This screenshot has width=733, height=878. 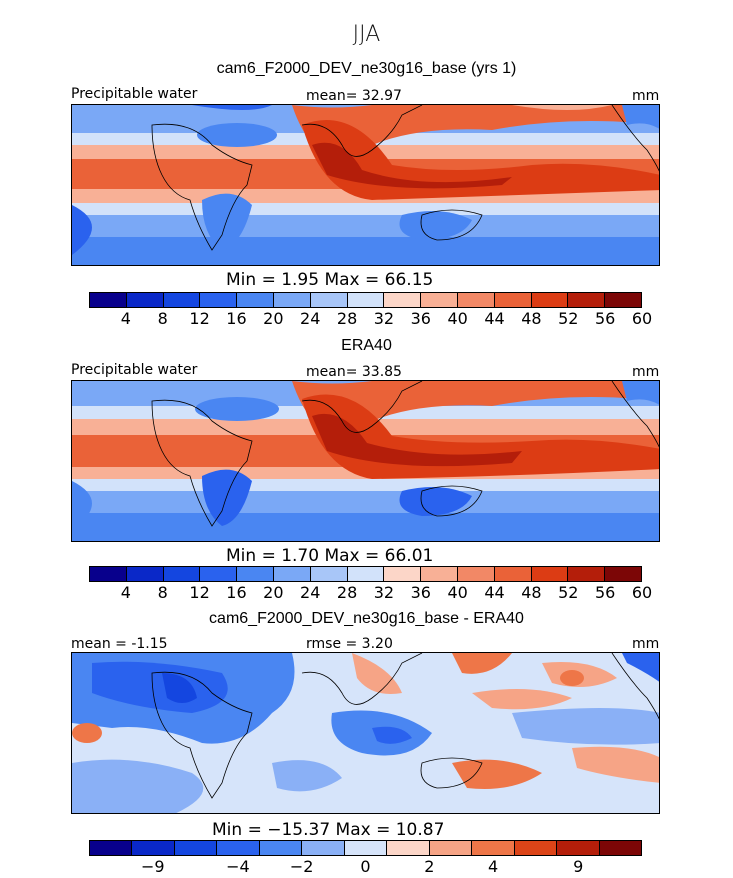 What do you see at coordinates (134, 94) in the screenshot?
I see `panel-1-variable-label: Precipitable water` at bounding box center [134, 94].